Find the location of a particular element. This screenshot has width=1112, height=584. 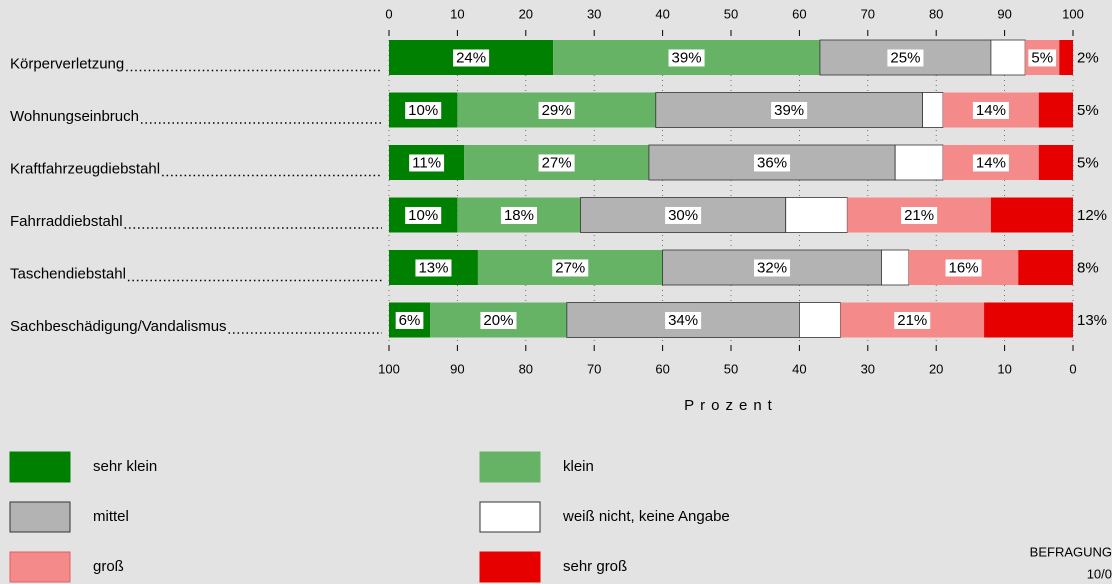

value-label: 36% is located at coordinates (772, 162).